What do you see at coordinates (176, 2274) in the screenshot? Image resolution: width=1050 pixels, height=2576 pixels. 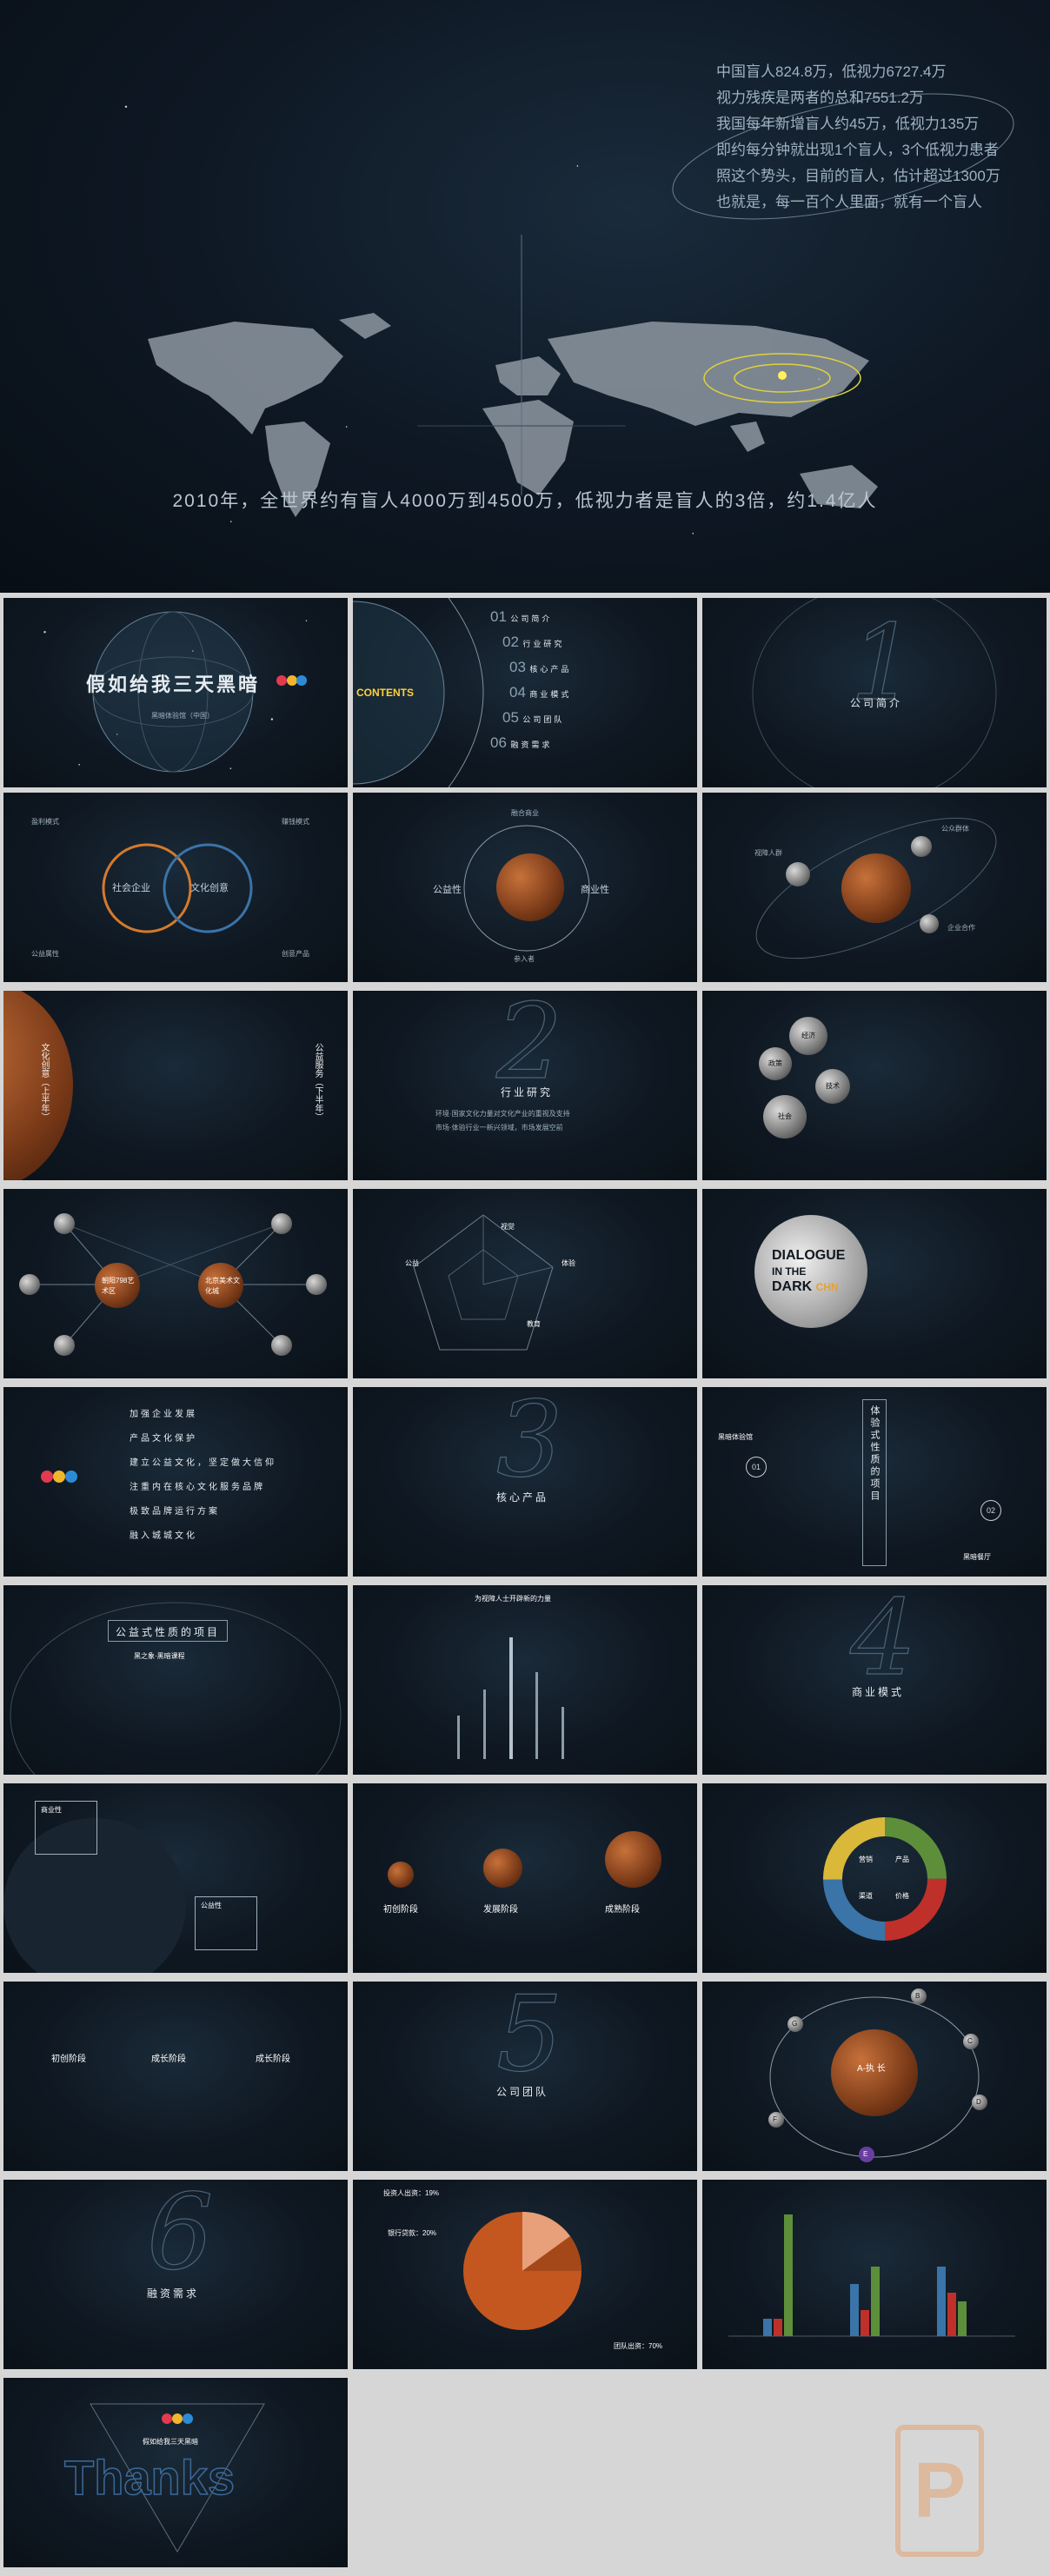 I see `slide-section-6: 6 融资需求` at bounding box center [176, 2274].